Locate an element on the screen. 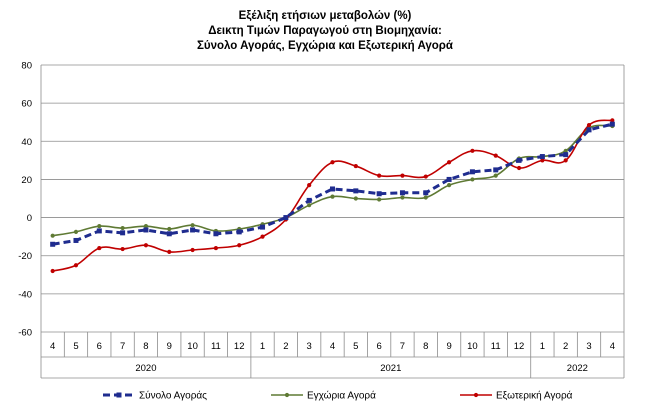  legend-label: Εξωτερική Αγορά is located at coordinates (534, 396).